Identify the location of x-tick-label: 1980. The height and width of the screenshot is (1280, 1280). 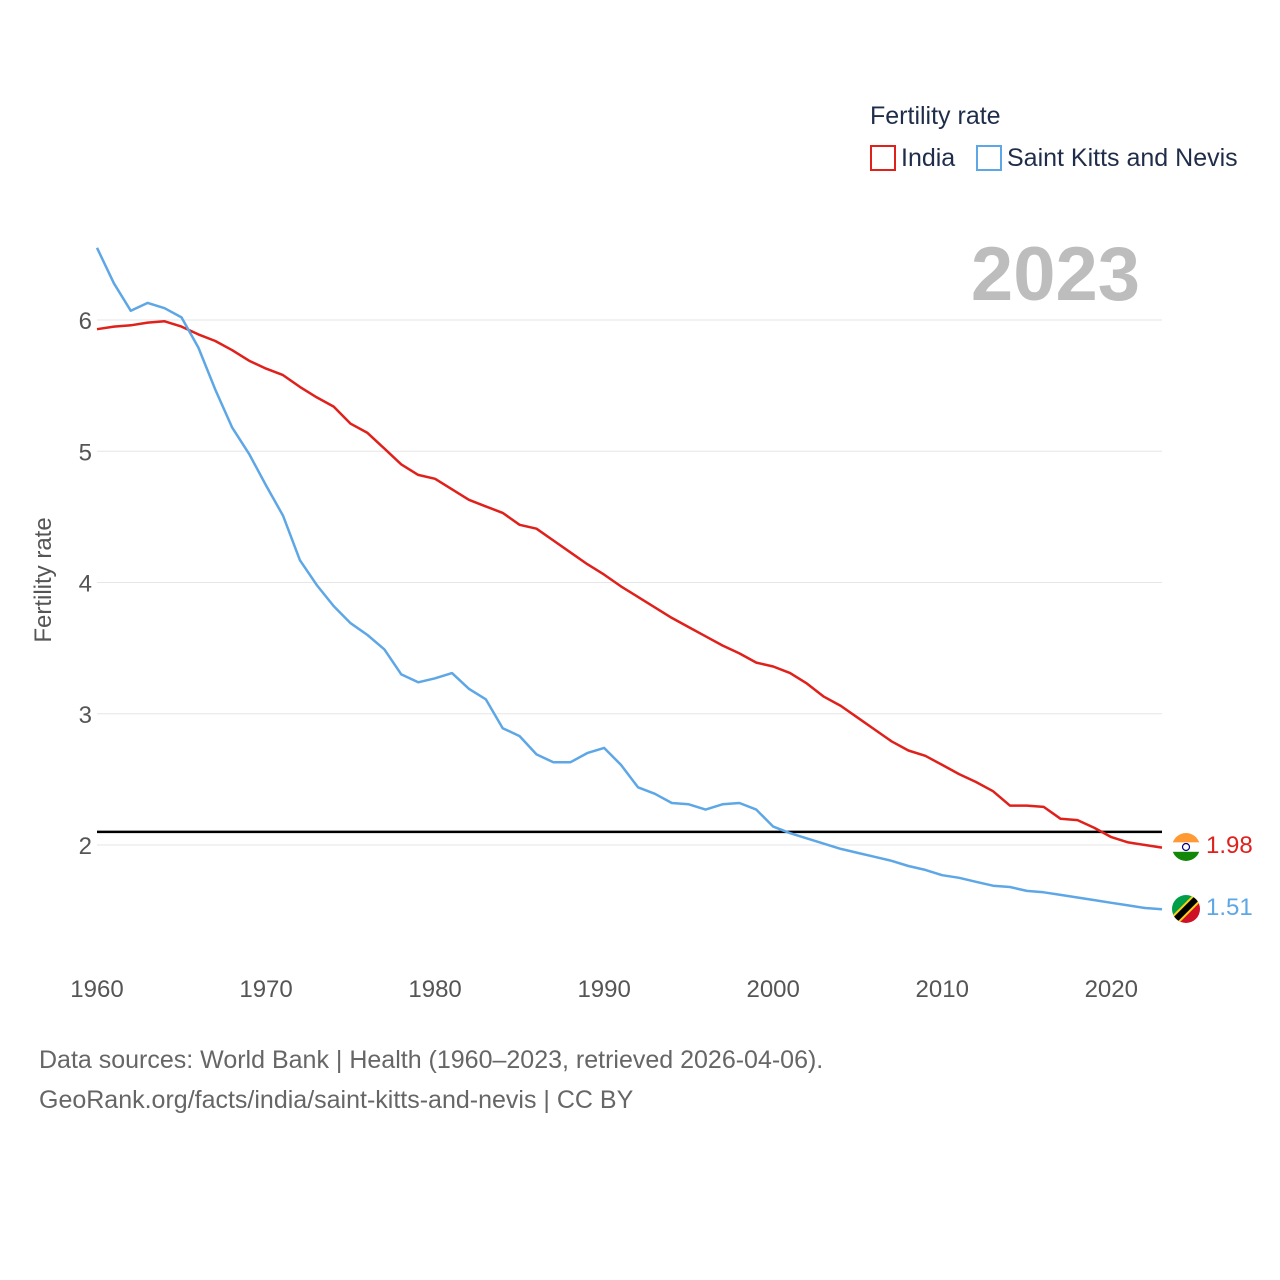
(434, 989).